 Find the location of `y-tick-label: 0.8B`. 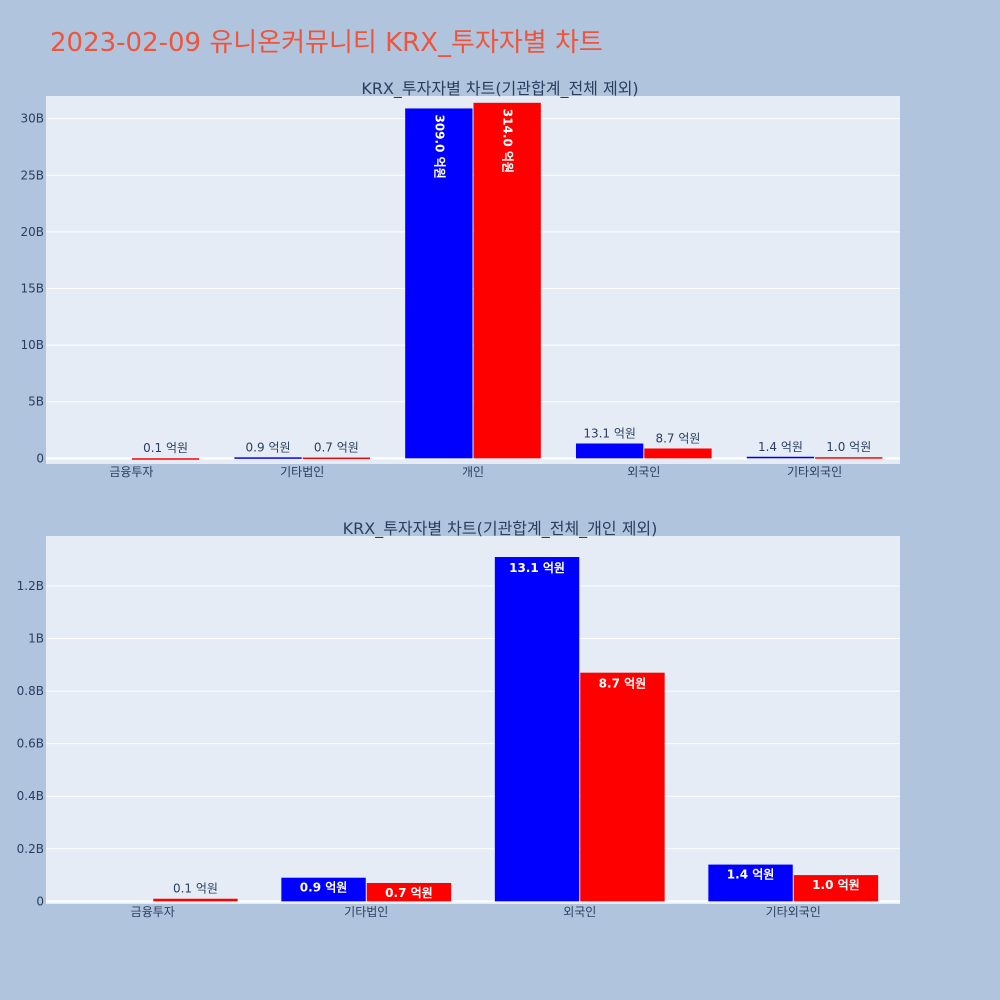

y-tick-label: 0.8B is located at coordinates (30, 691).